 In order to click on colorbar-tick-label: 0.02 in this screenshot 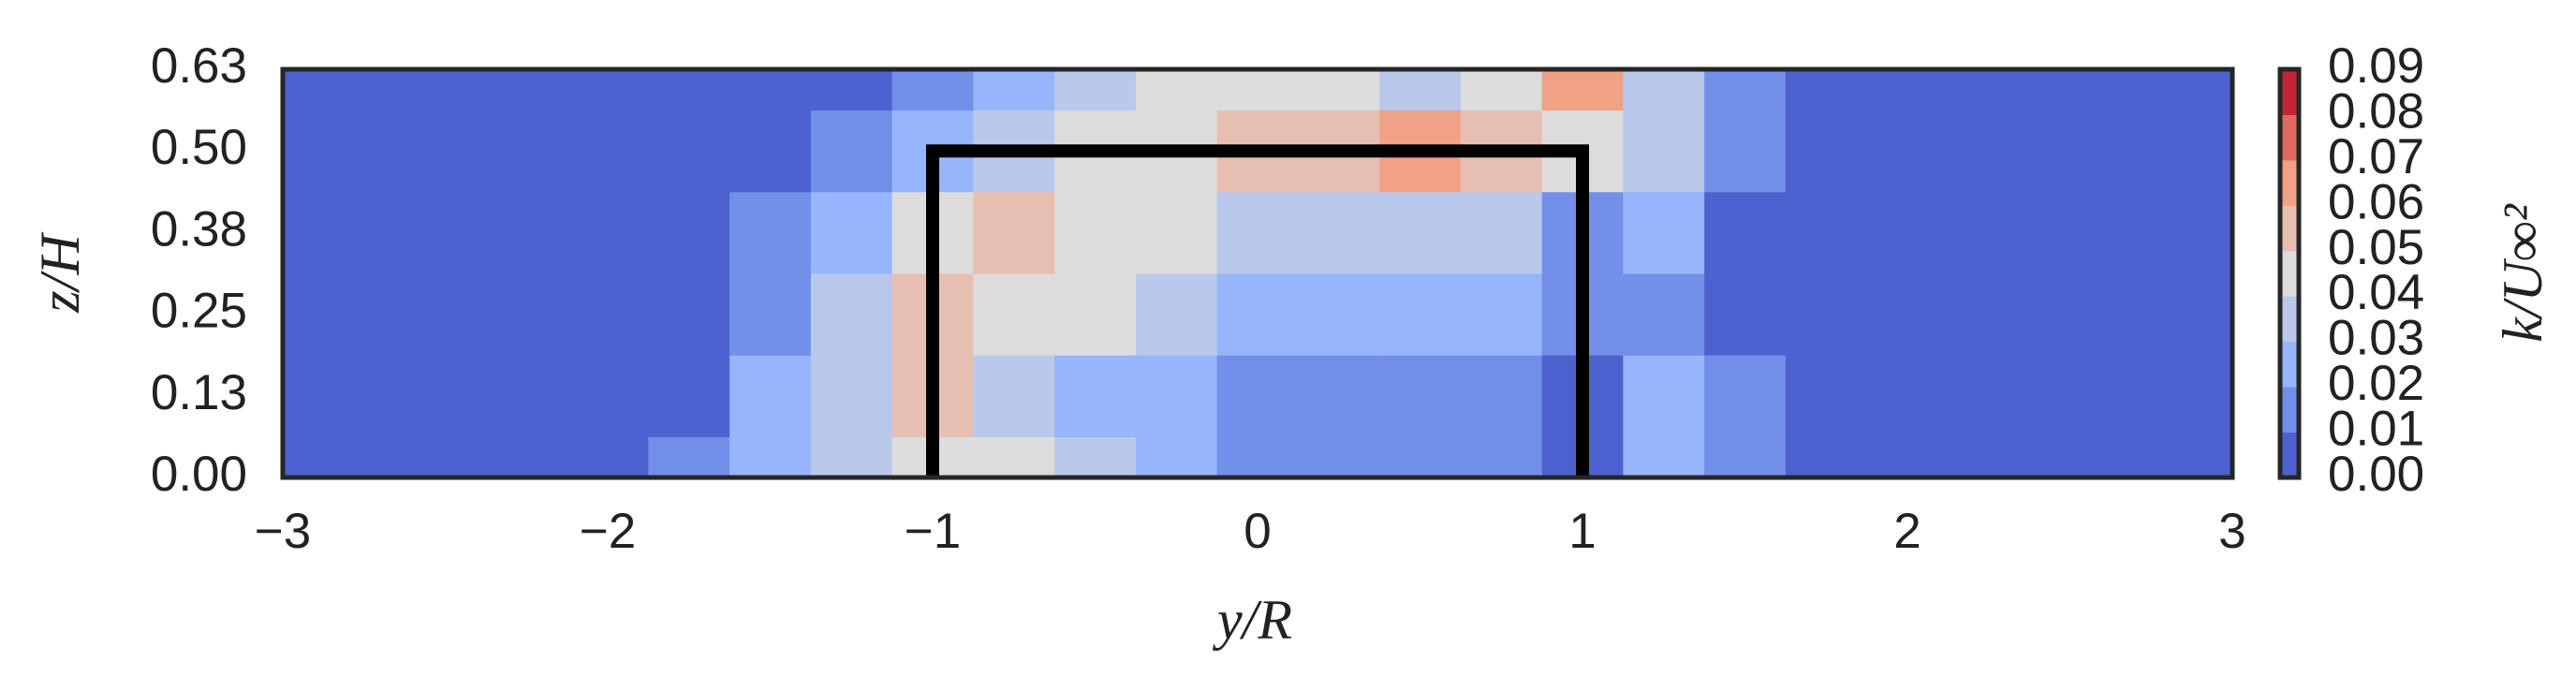, I will do `click(2376, 384)`.